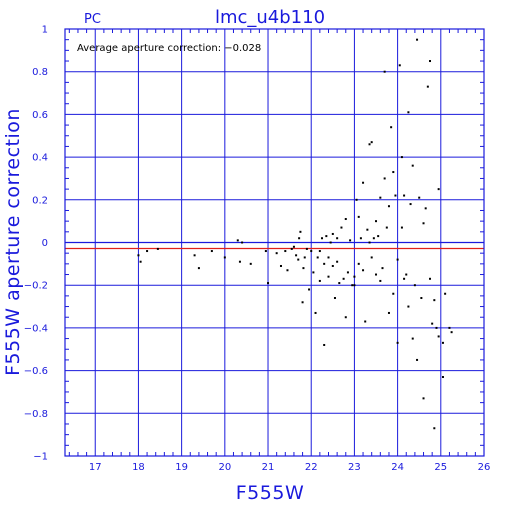 The width and height of the screenshot is (512, 512). I want to click on x-tick-label: 21, so click(268, 467).